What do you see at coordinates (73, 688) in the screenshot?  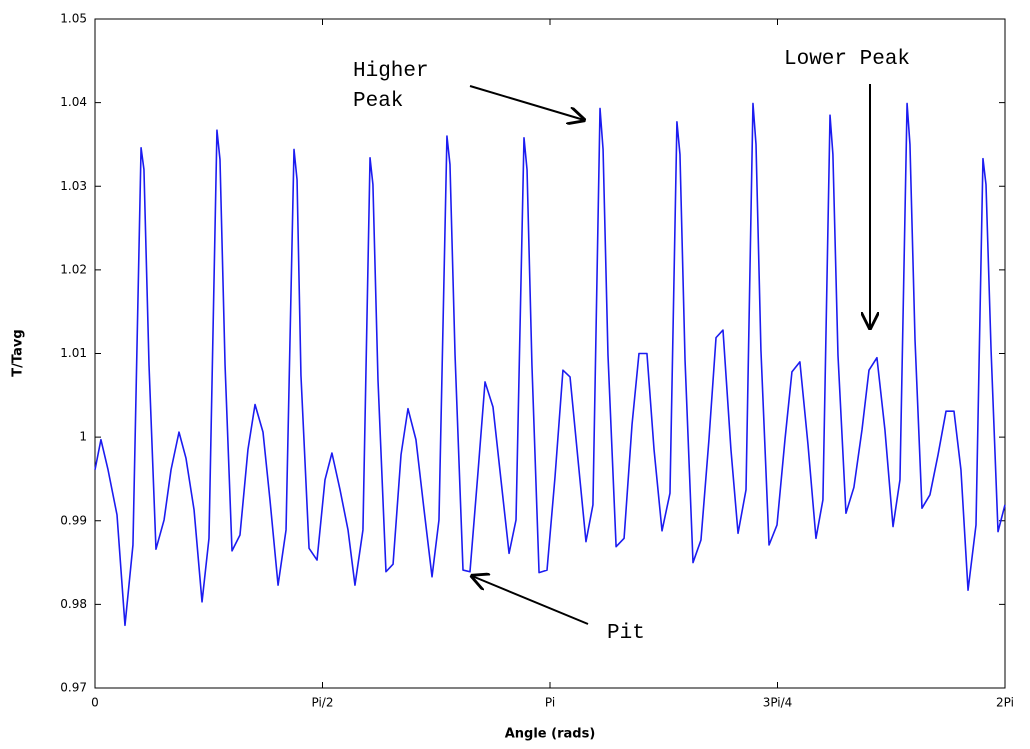 I see `y-tick-label: 0.97` at bounding box center [73, 688].